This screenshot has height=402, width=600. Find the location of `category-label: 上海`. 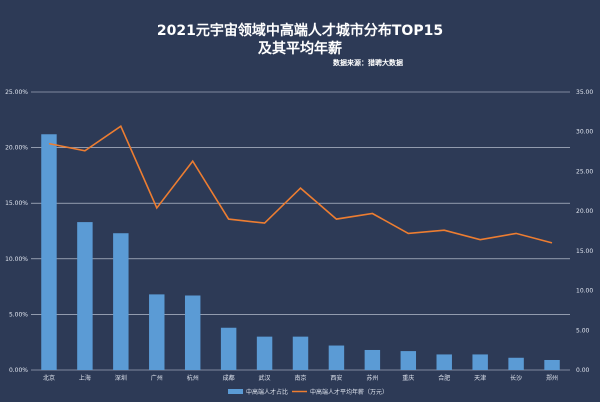

category-label: 上海 is located at coordinates (85, 378).